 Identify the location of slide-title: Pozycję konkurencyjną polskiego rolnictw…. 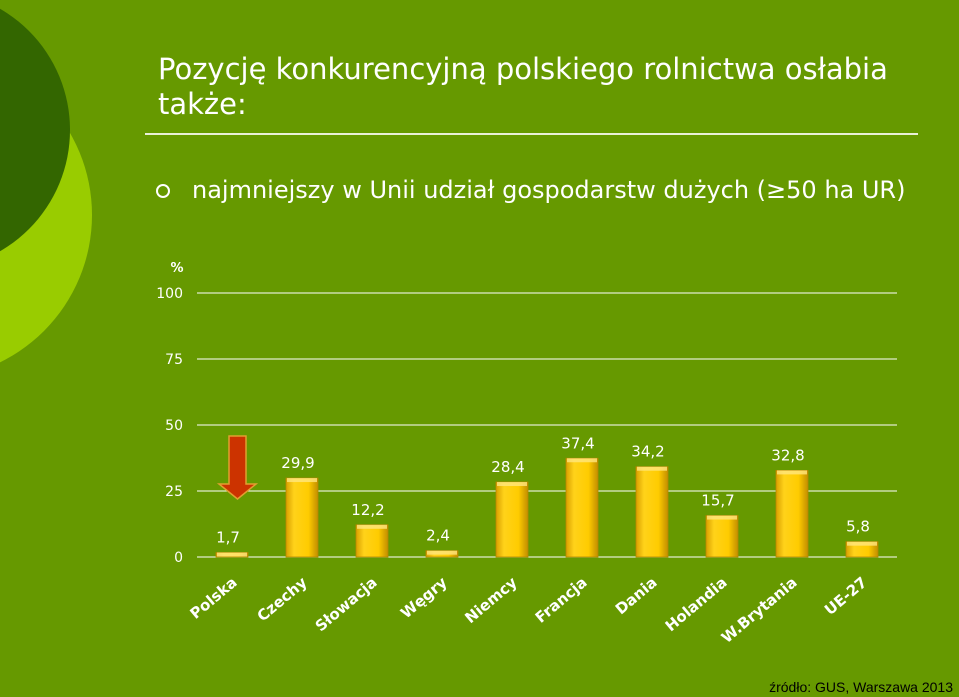
(523, 86).